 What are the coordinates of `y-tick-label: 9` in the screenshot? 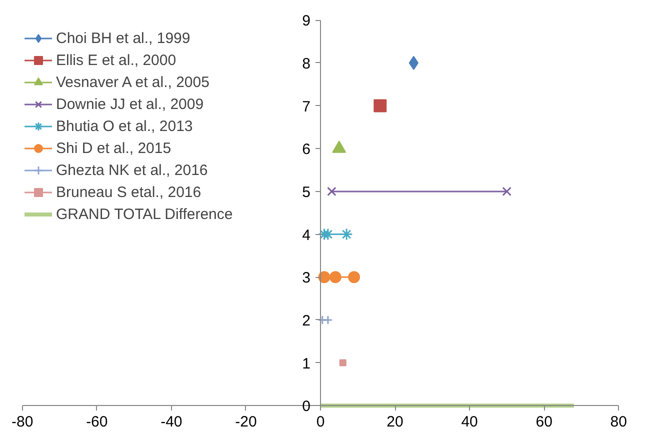 It's located at (306, 21).